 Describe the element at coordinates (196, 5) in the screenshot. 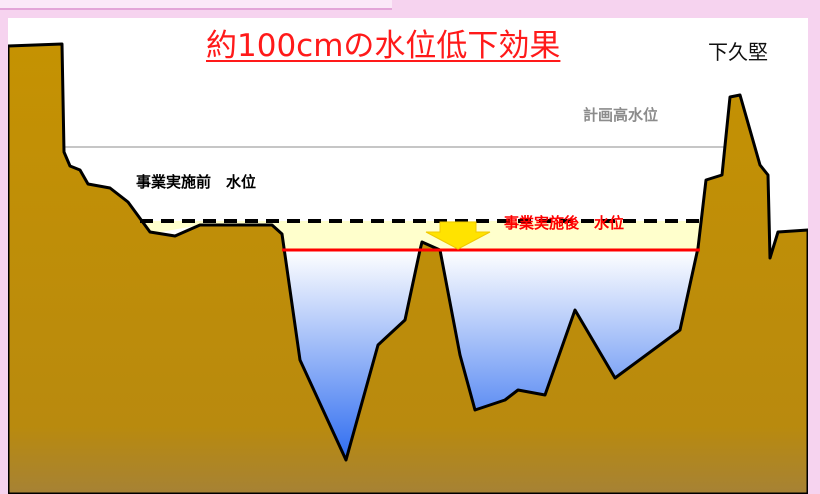

I see `tab-bar-remnant` at that location.